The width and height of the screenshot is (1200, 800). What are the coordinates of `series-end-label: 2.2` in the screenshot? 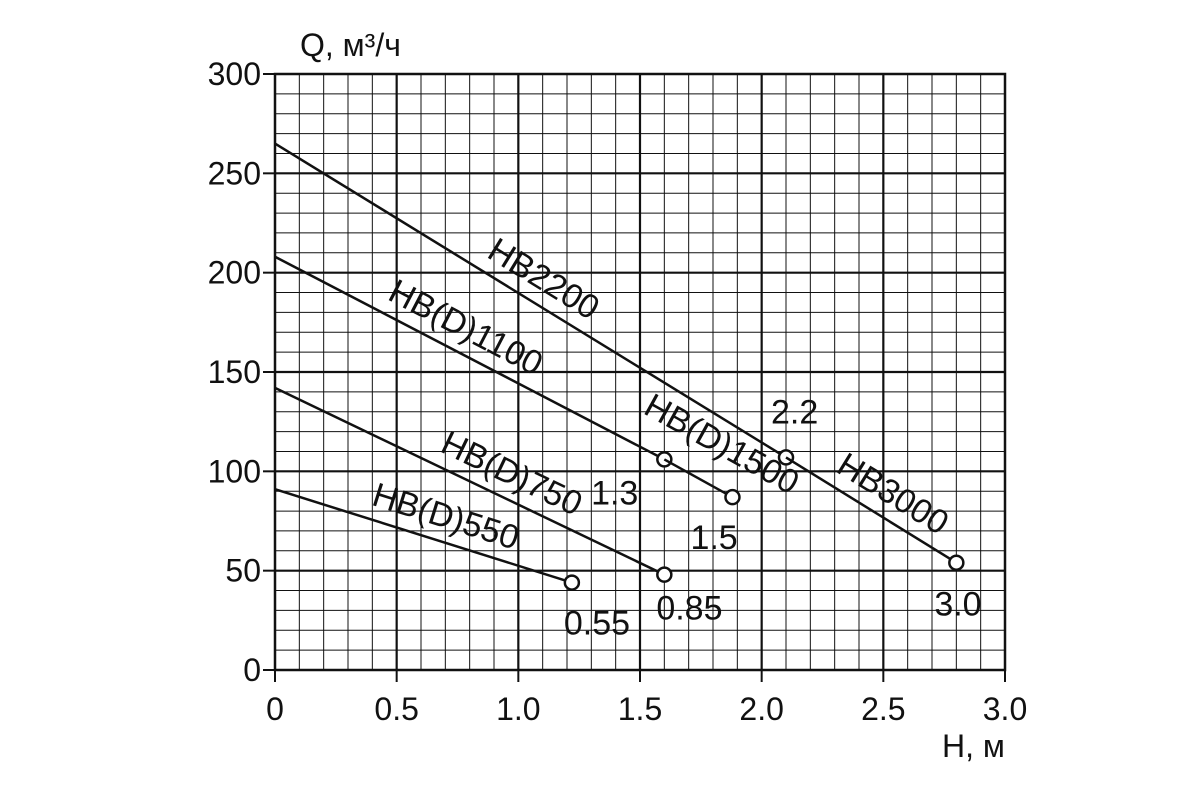 It's located at (794, 412).